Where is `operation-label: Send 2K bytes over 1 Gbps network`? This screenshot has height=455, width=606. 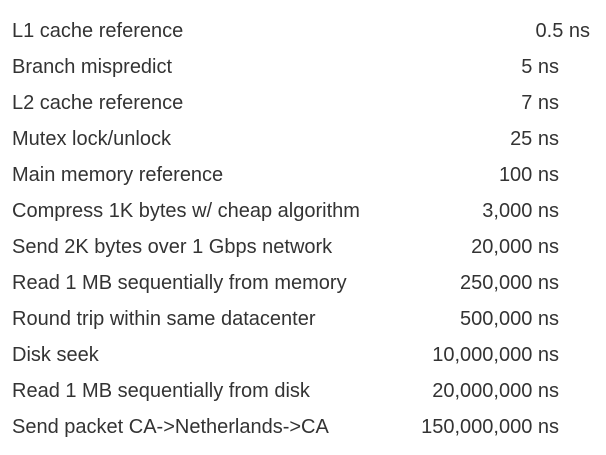 operation-label: Send 2K bytes over 1 Gbps network is located at coordinates (172, 247).